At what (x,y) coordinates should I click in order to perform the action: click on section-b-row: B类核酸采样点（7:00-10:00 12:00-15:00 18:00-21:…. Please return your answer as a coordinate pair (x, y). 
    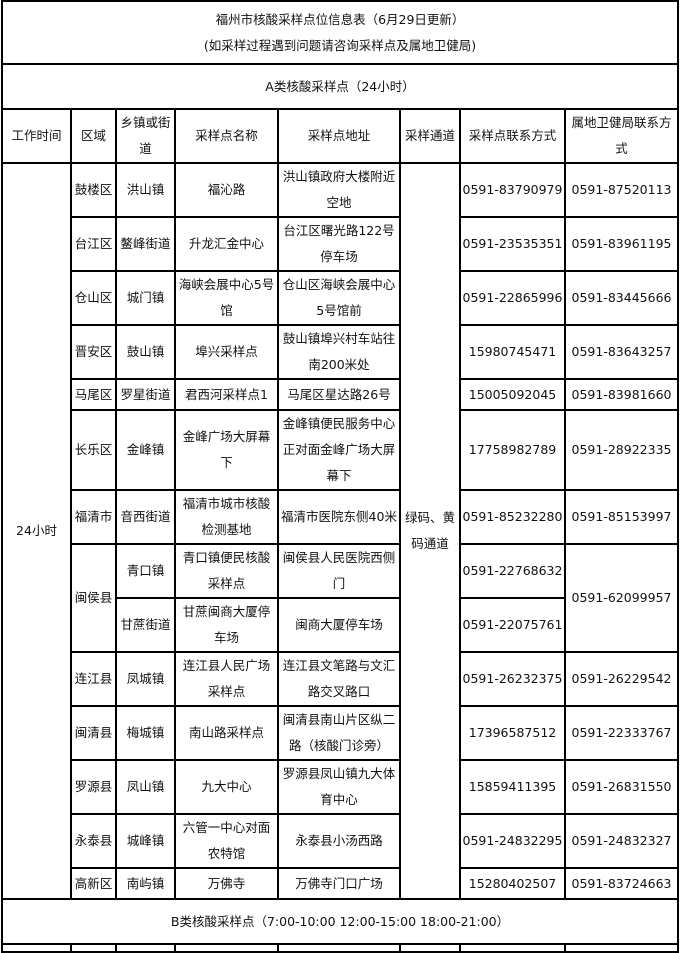
    Looking at the image, I should click on (340, 921).